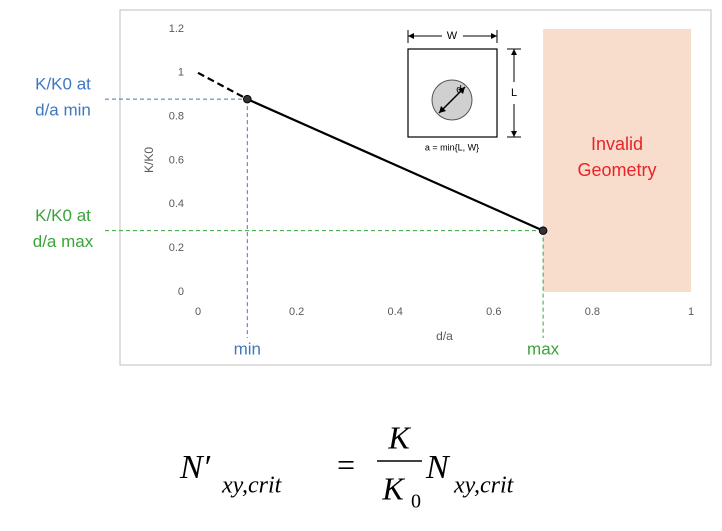 The width and height of the screenshot is (722, 531). What do you see at coordinates (181, 292) in the screenshot?
I see `y-tick-label: 0` at bounding box center [181, 292].